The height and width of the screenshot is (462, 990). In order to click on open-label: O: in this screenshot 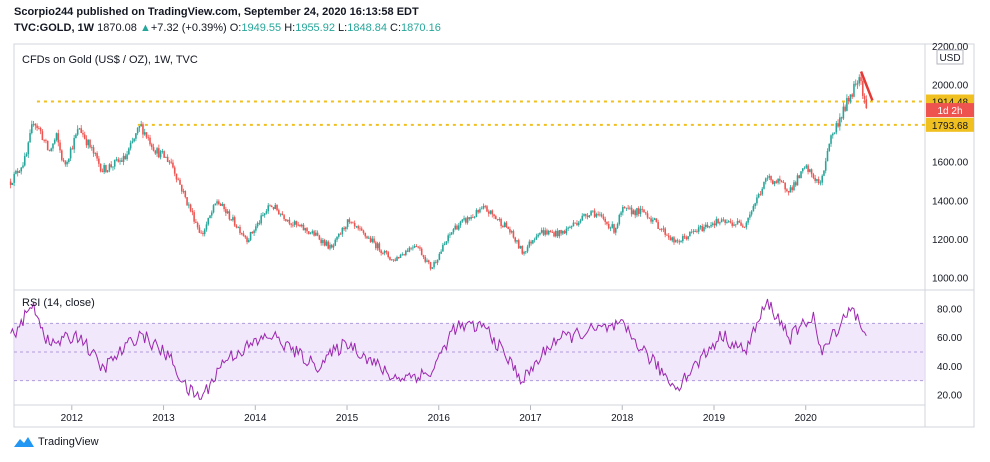, I will do `click(235, 28)`.